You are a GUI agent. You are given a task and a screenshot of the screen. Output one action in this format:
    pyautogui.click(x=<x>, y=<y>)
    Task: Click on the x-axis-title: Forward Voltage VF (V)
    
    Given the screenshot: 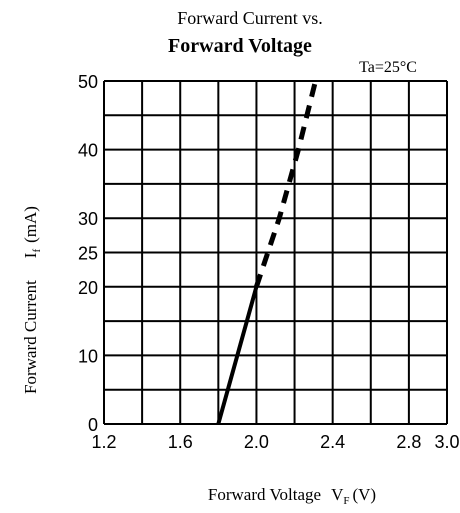 What is the action you would take?
    pyautogui.click(x=292, y=496)
    